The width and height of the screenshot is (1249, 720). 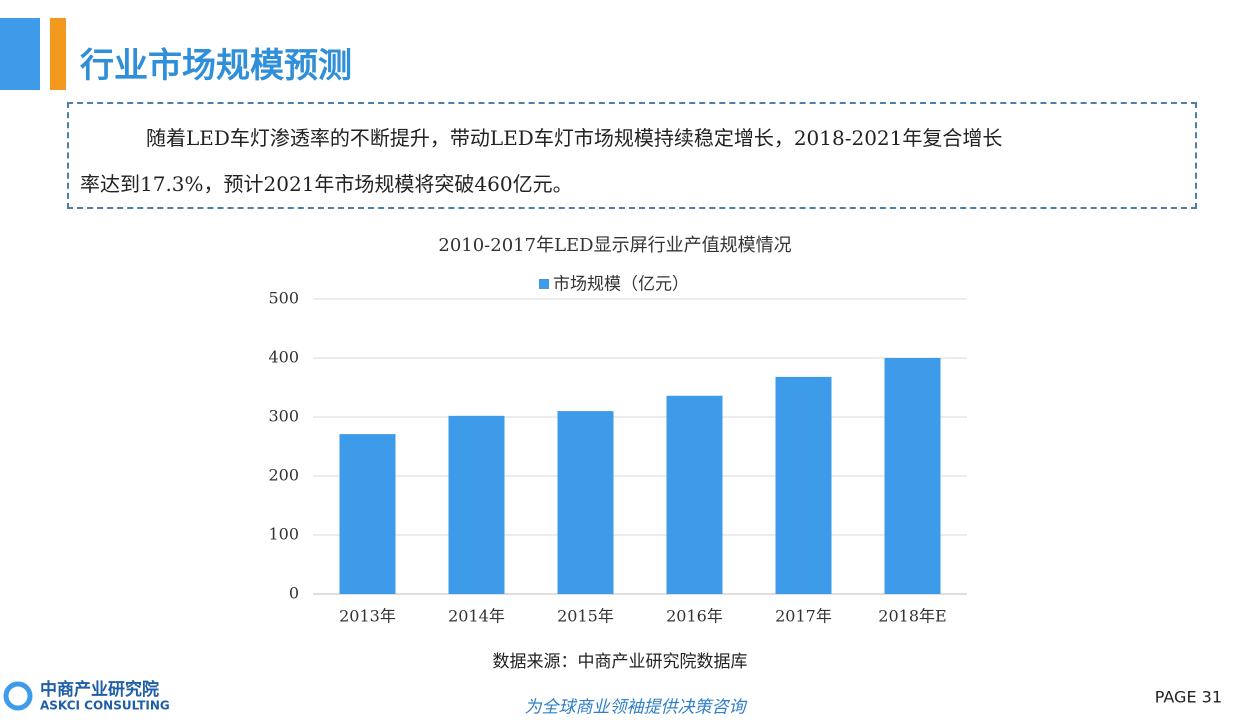 I want to click on y-tick-label: 500, so click(x=283, y=298).